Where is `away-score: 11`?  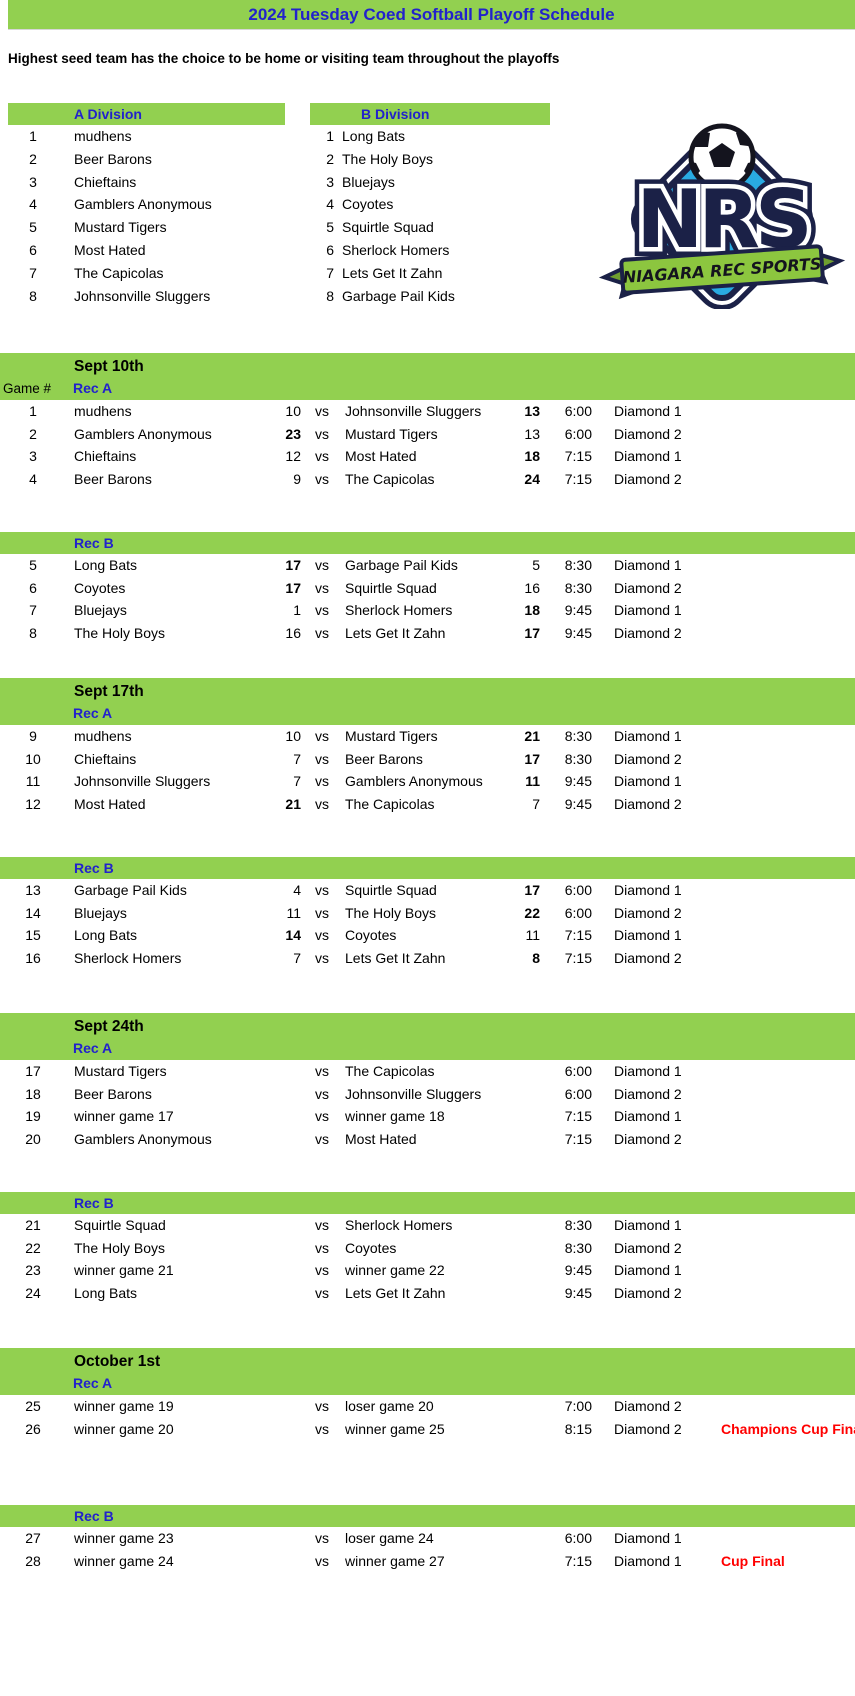
away-score: 11 is located at coordinates (532, 781).